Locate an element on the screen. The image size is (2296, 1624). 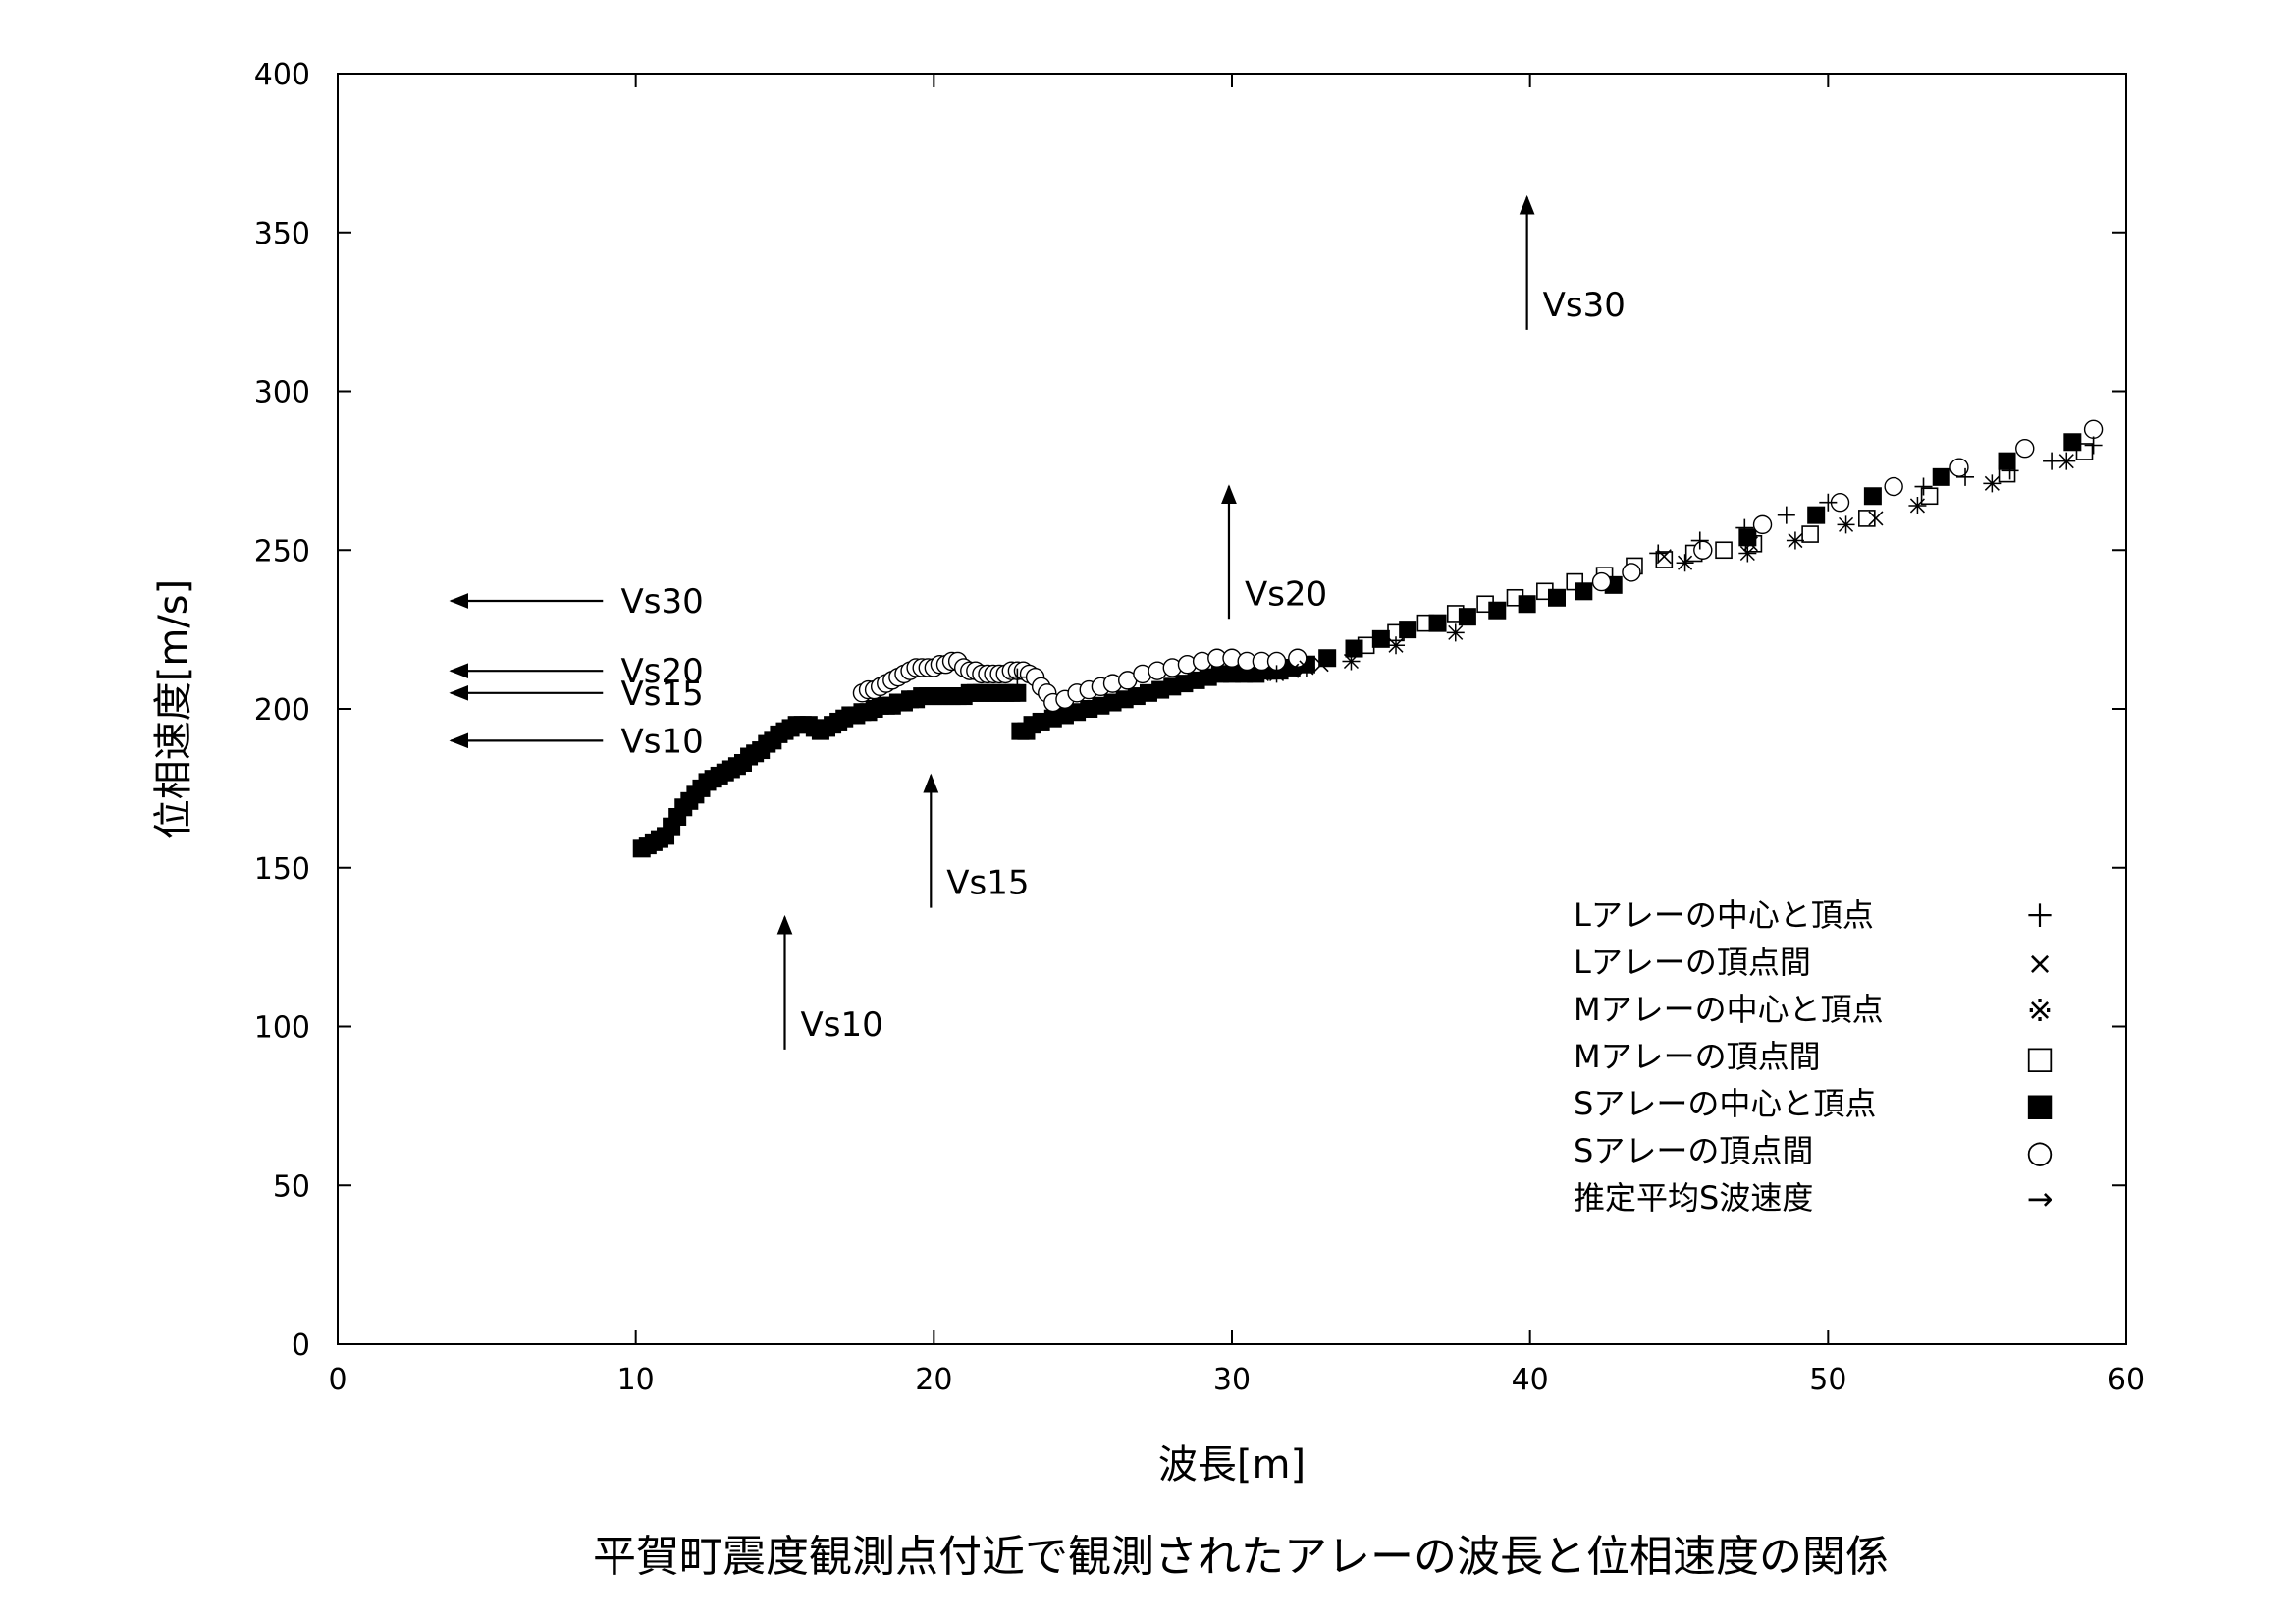
x-axis-title: 波長[m] is located at coordinates (1232, 1465).